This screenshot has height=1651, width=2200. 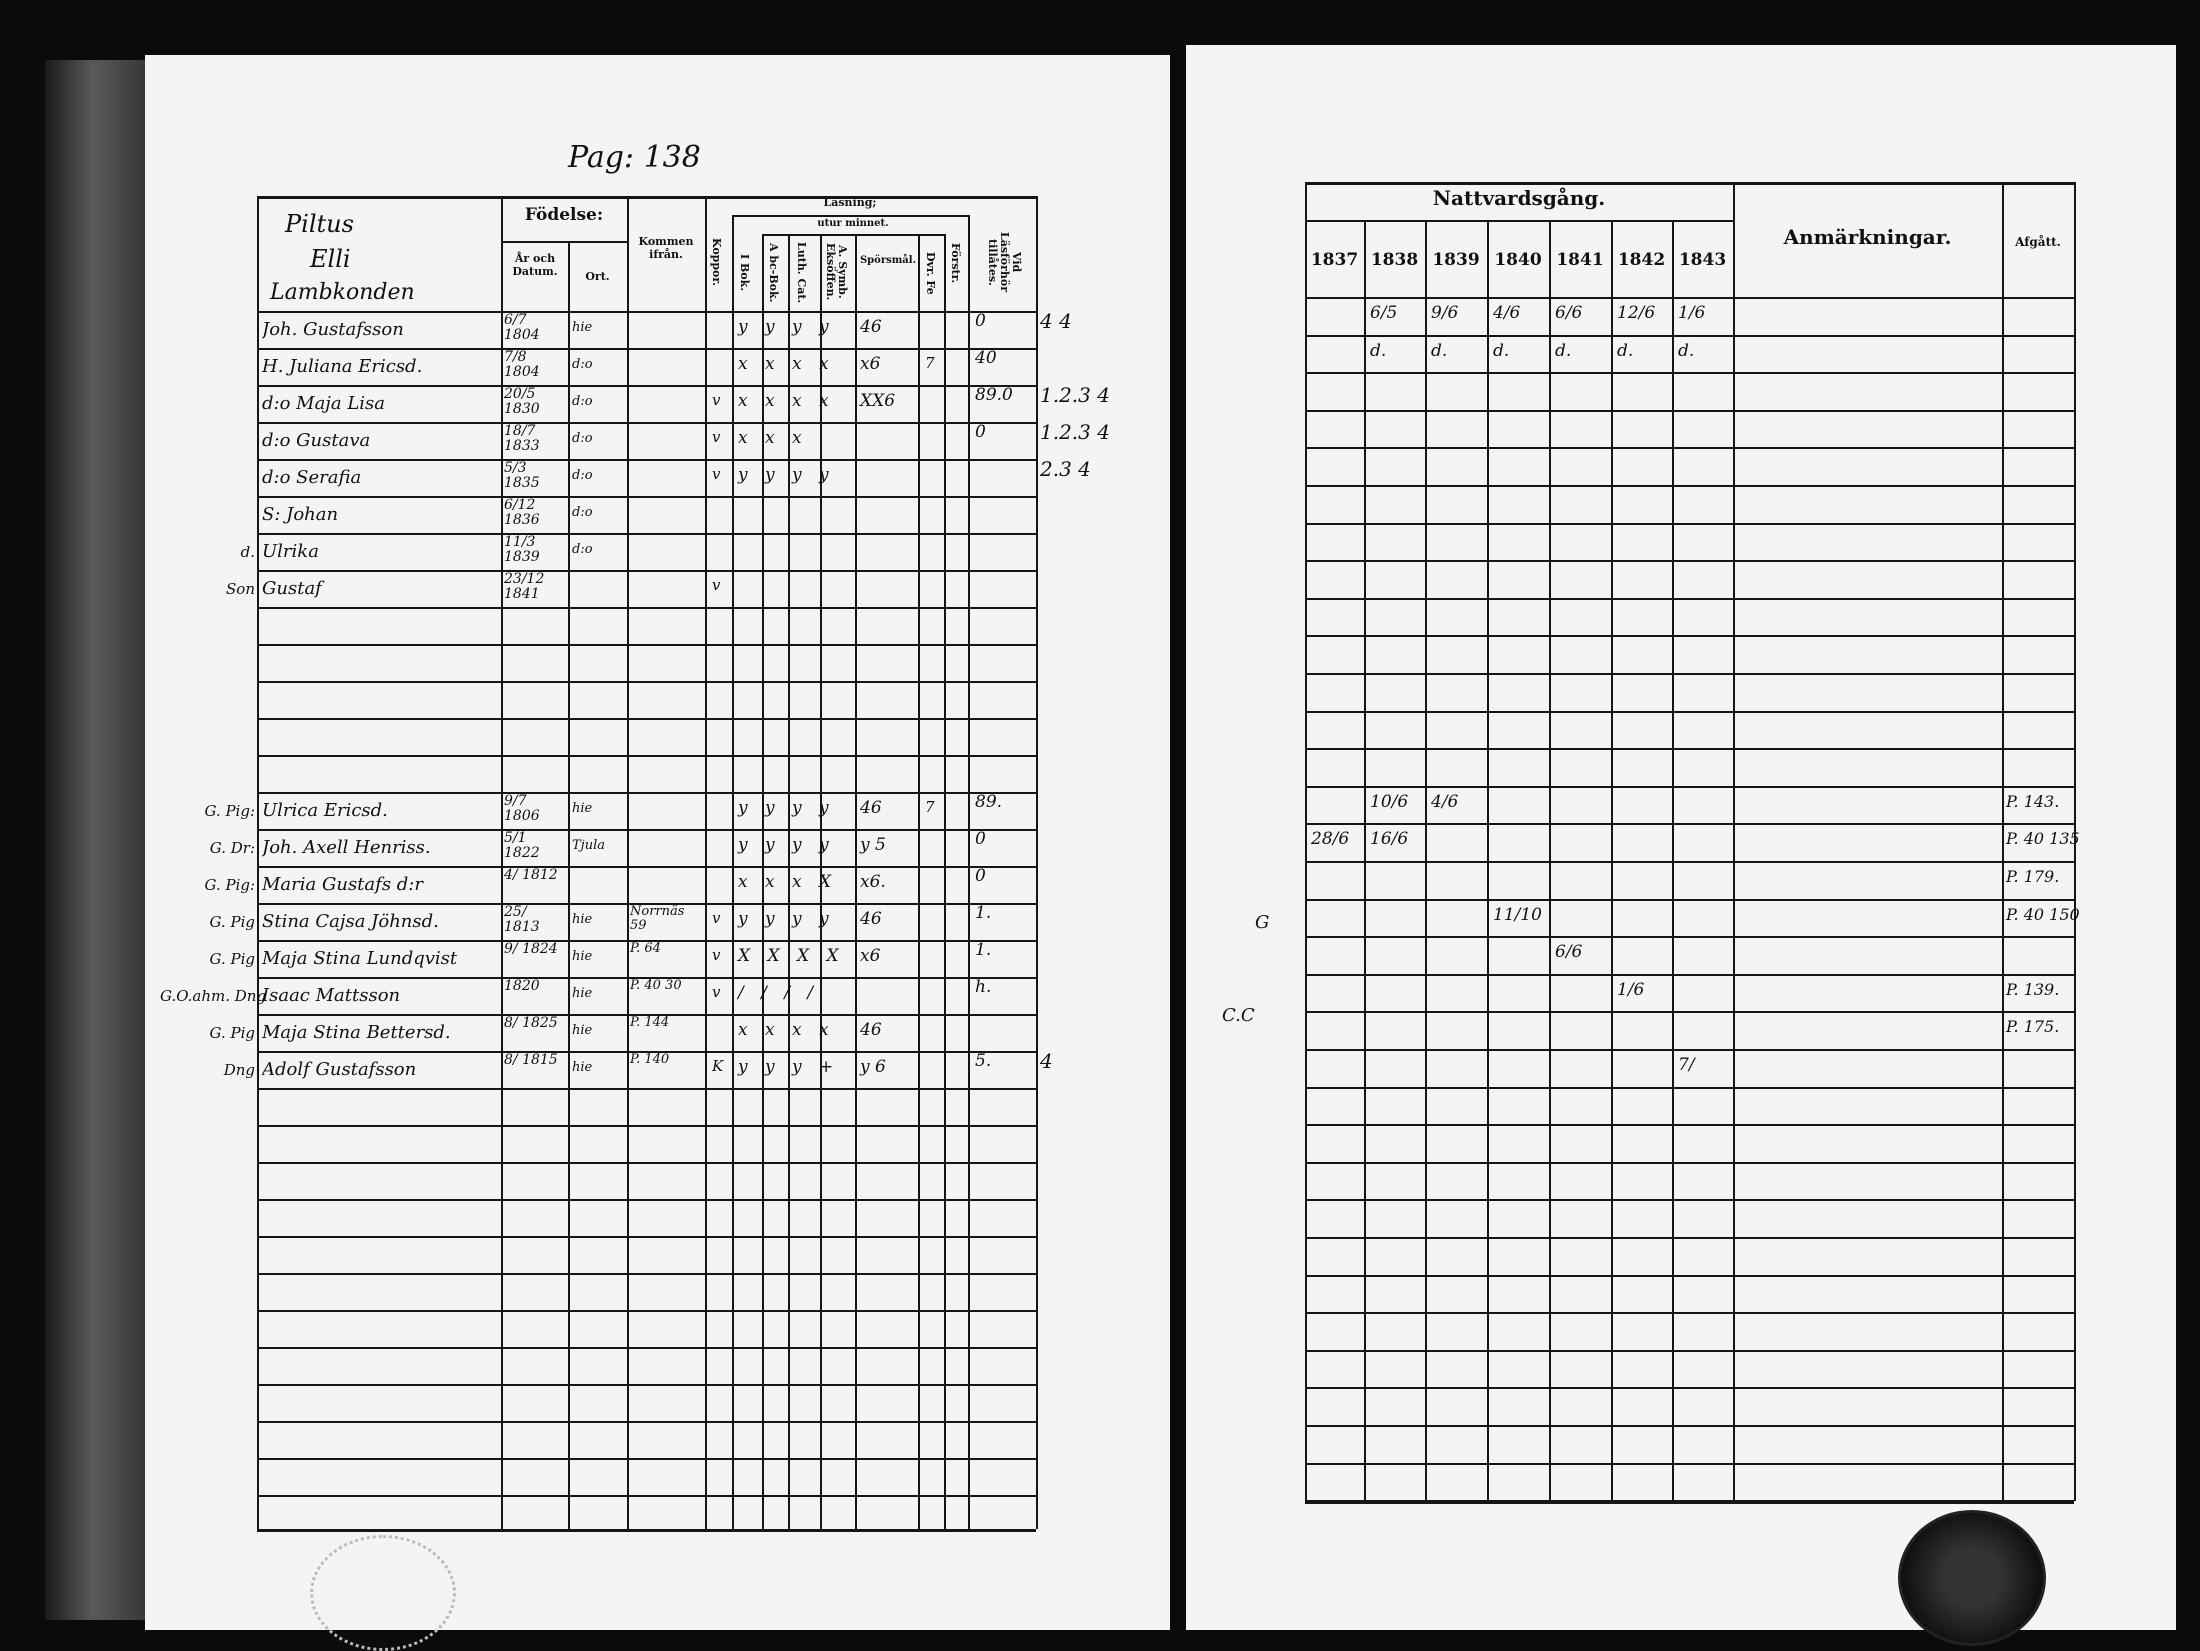 What do you see at coordinates (531, 875) in the screenshot?
I see `birth-date: 4/ 1812` at bounding box center [531, 875].